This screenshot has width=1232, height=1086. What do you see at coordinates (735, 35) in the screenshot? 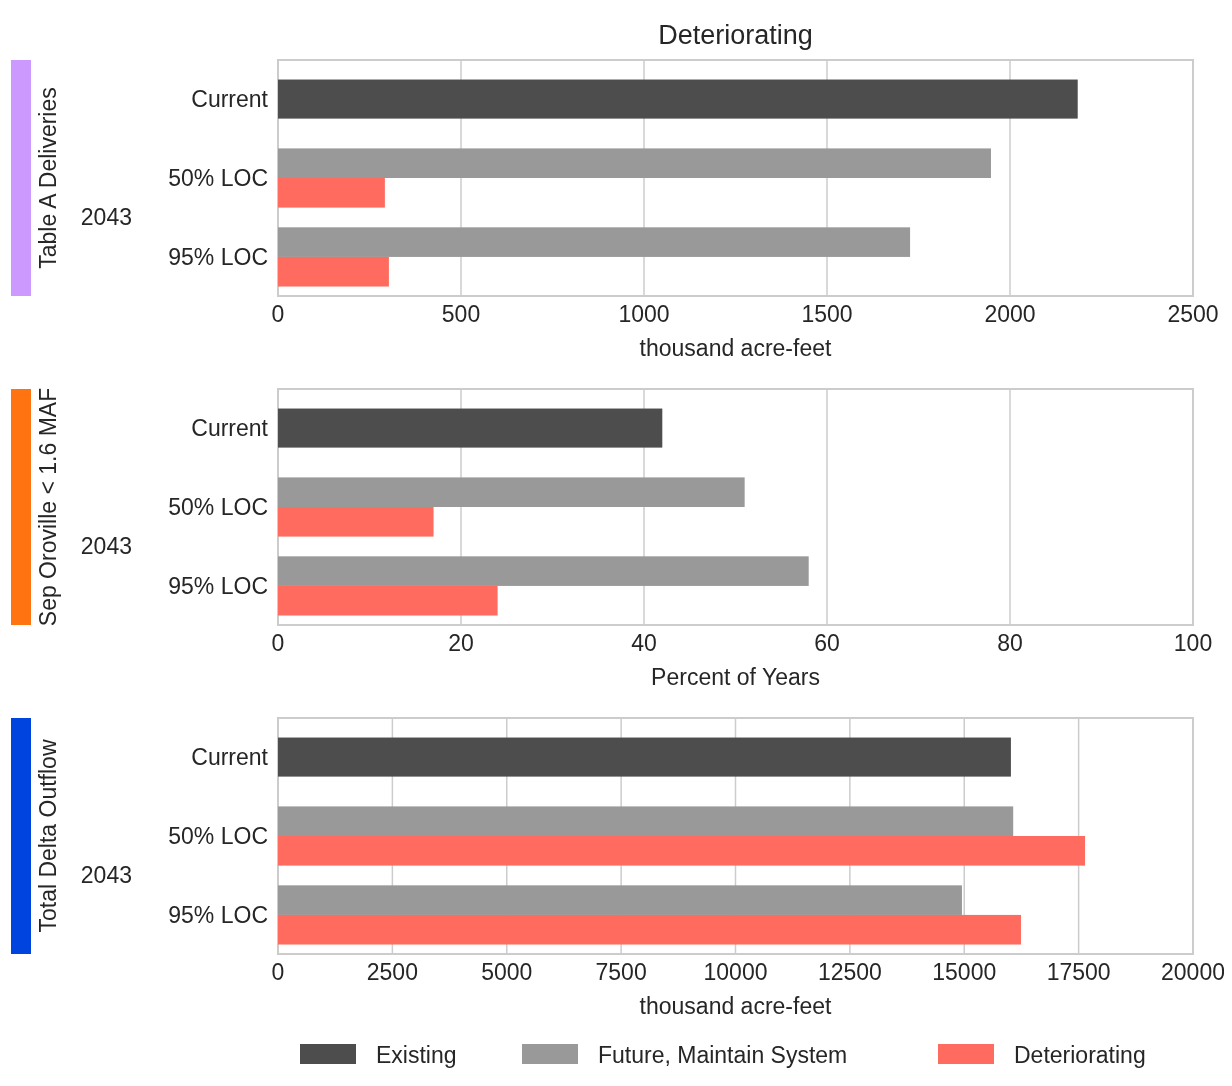
I see `chart-title: Deteriorating` at bounding box center [735, 35].